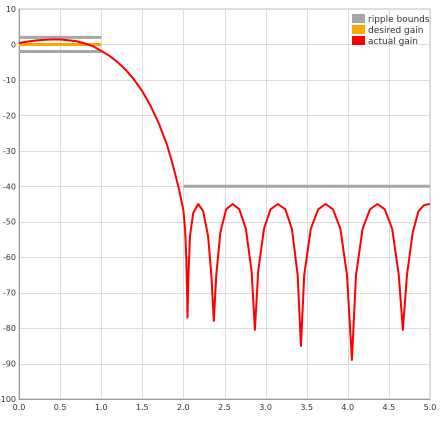 The height and width of the screenshot is (426, 444). What do you see at coordinates (9, 151) in the screenshot?
I see `y-tick-label: -30` at bounding box center [9, 151].